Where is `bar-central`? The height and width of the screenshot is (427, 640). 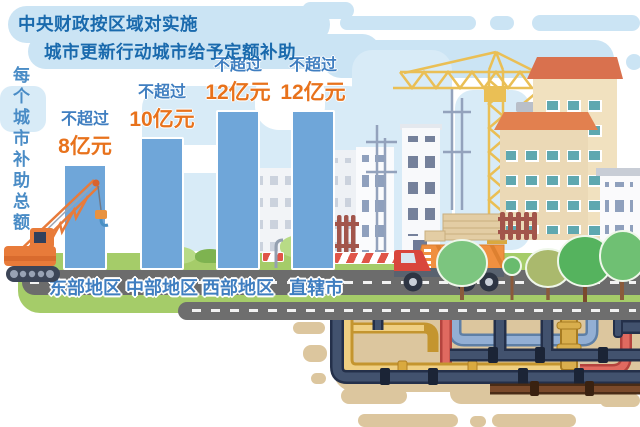 bar-central is located at coordinates (162, 203).